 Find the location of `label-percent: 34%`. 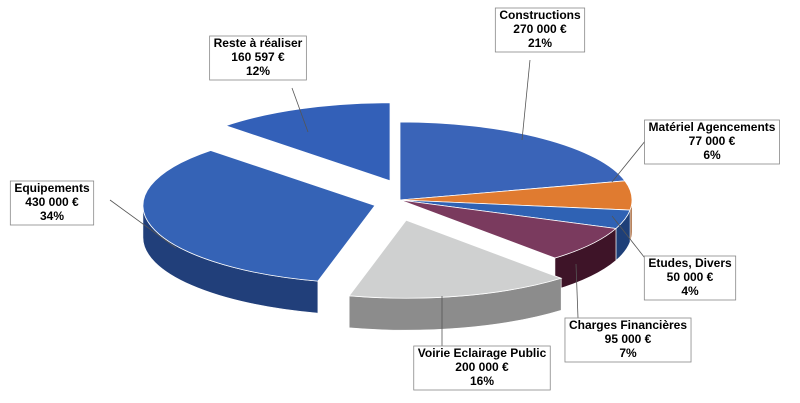

label-percent: 34% is located at coordinates (52, 216).